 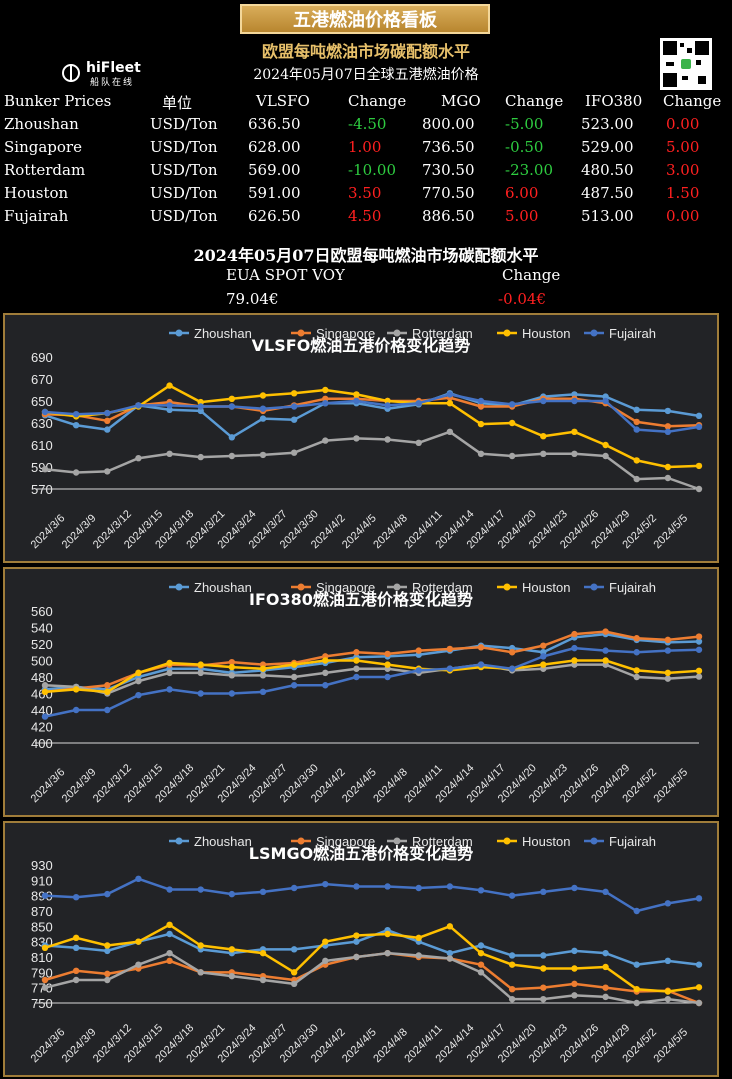 I want to click on x-tick-label: 2024/5/5, so click(x=670, y=785).